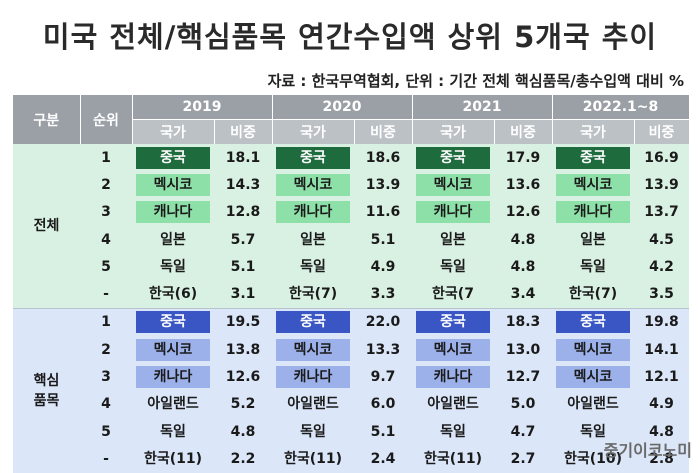 This screenshot has width=700, height=473. Describe the element at coordinates (661, 239) in the screenshot. I see `share-cell: 4.5` at that location.